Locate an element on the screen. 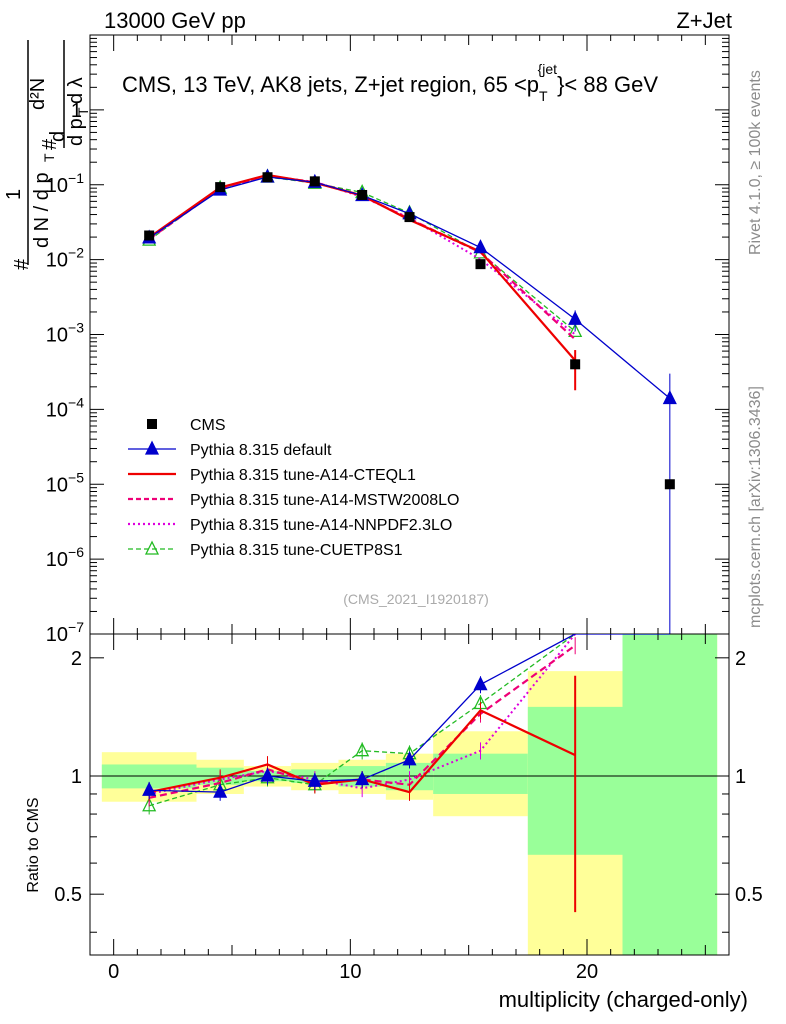 This screenshot has width=786, height=1024. legend-label: Pythia 8.315 tune-CUETP8S1 is located at coordinates (296, 550).